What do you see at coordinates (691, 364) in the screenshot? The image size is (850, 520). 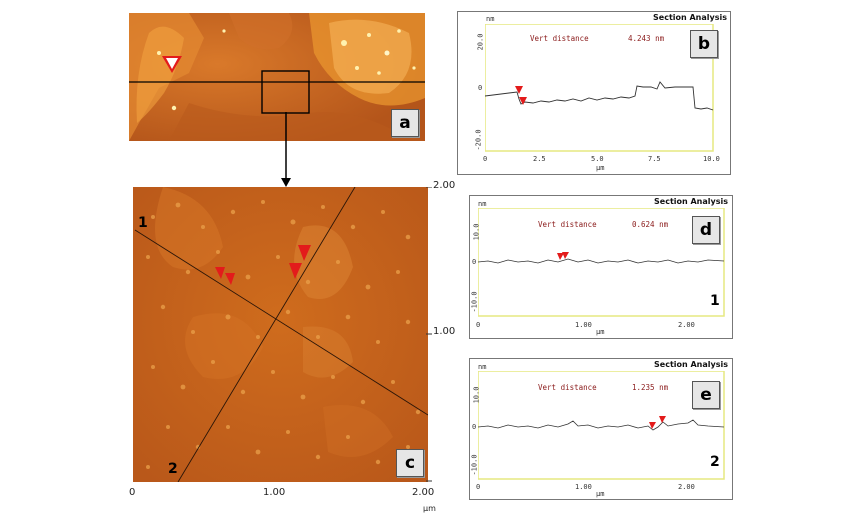 I see `section-title-e: Section Analysis` at bounding box center [691, 364].